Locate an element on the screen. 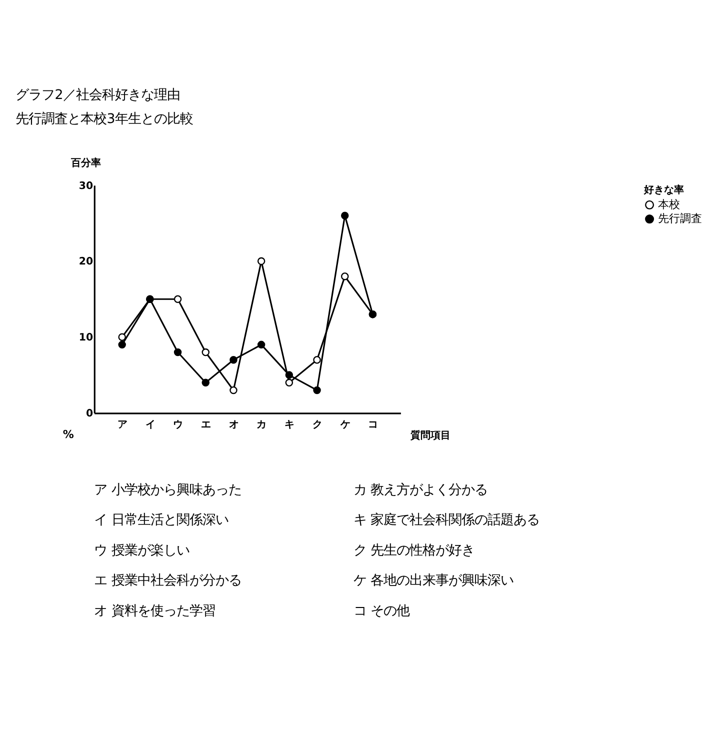 This screenshot has width=710, height=729. legend-title: 好きな率 is located at coordinates (663, 190).